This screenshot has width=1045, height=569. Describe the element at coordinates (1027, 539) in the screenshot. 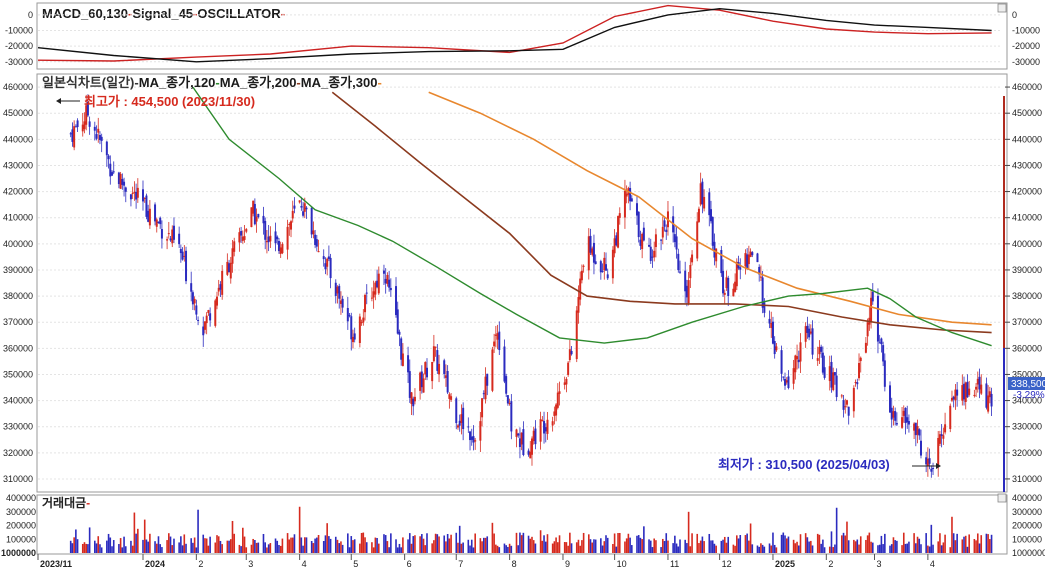

I see `volume-tick-label: 100000` at that location.